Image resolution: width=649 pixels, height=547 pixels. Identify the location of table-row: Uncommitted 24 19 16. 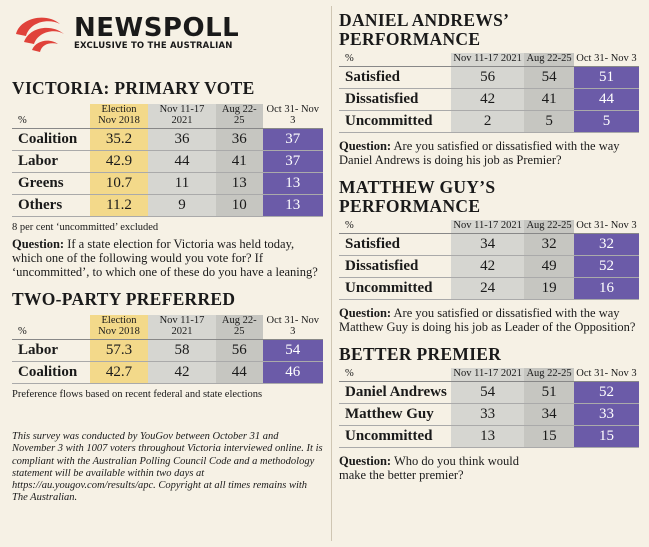
(489, 288).